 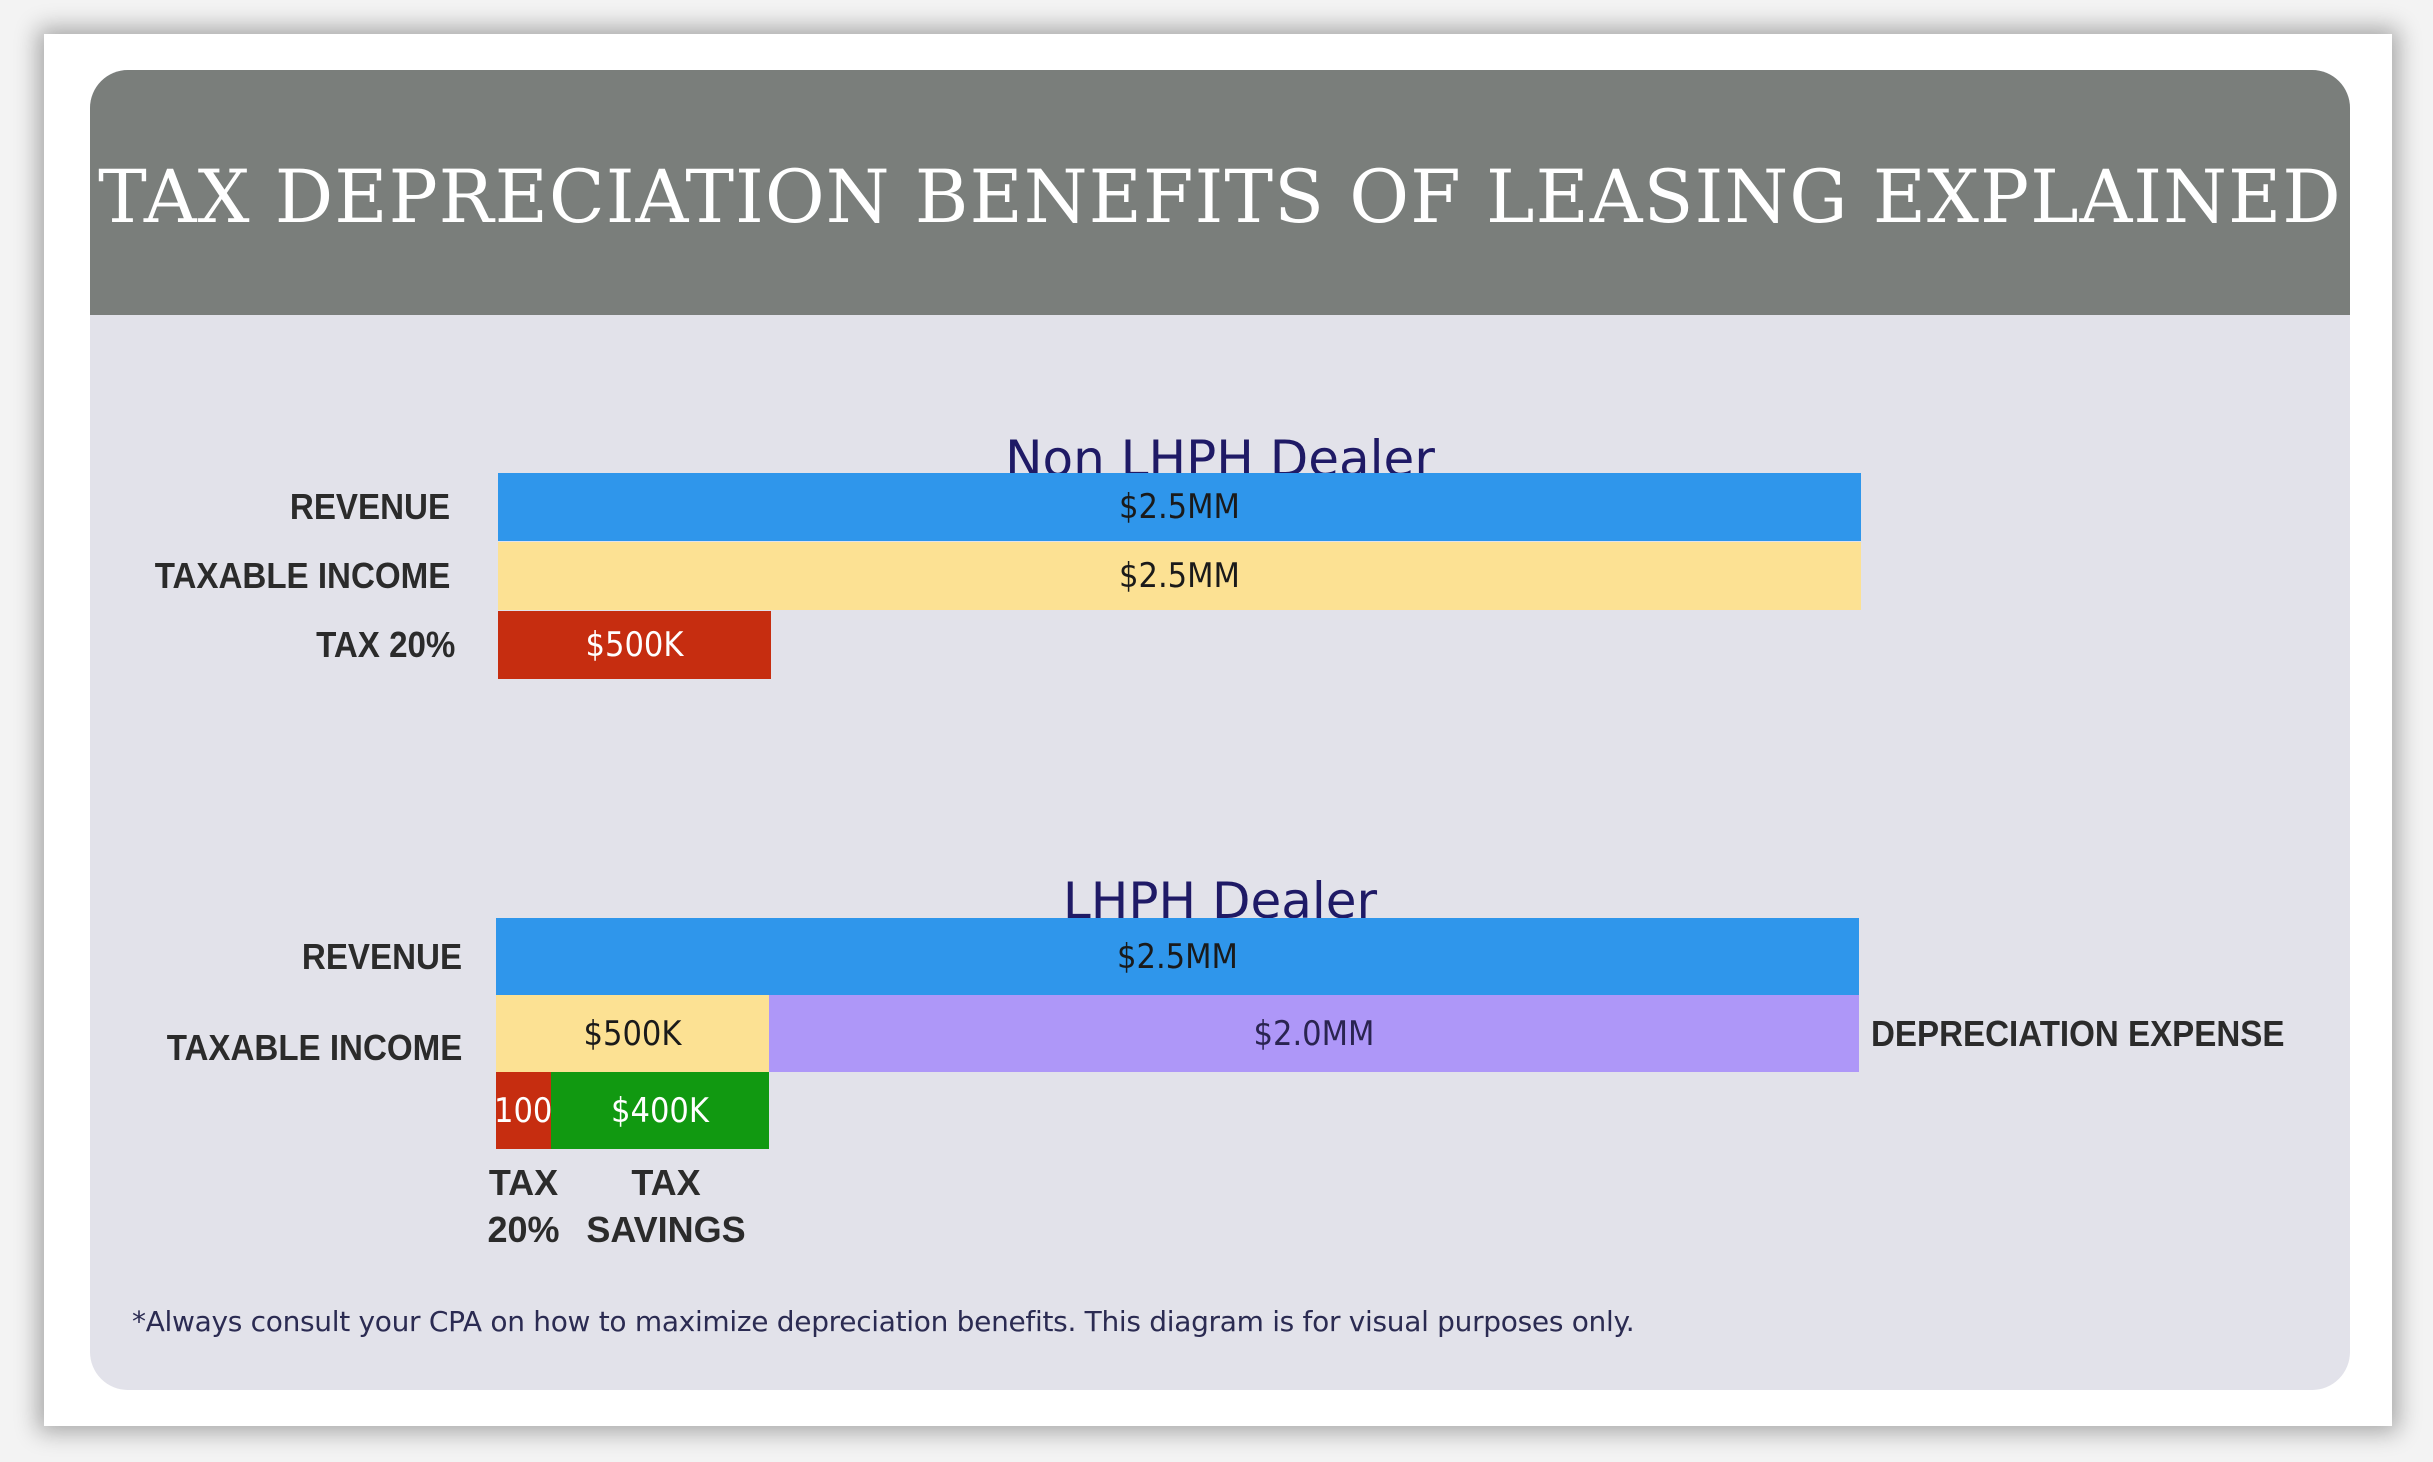 What do you see at coordinates (302, 575) in the screenshot?
I see `row-label-taxable-income: TAXABLE INCOME` at bounding box center [302, 575].